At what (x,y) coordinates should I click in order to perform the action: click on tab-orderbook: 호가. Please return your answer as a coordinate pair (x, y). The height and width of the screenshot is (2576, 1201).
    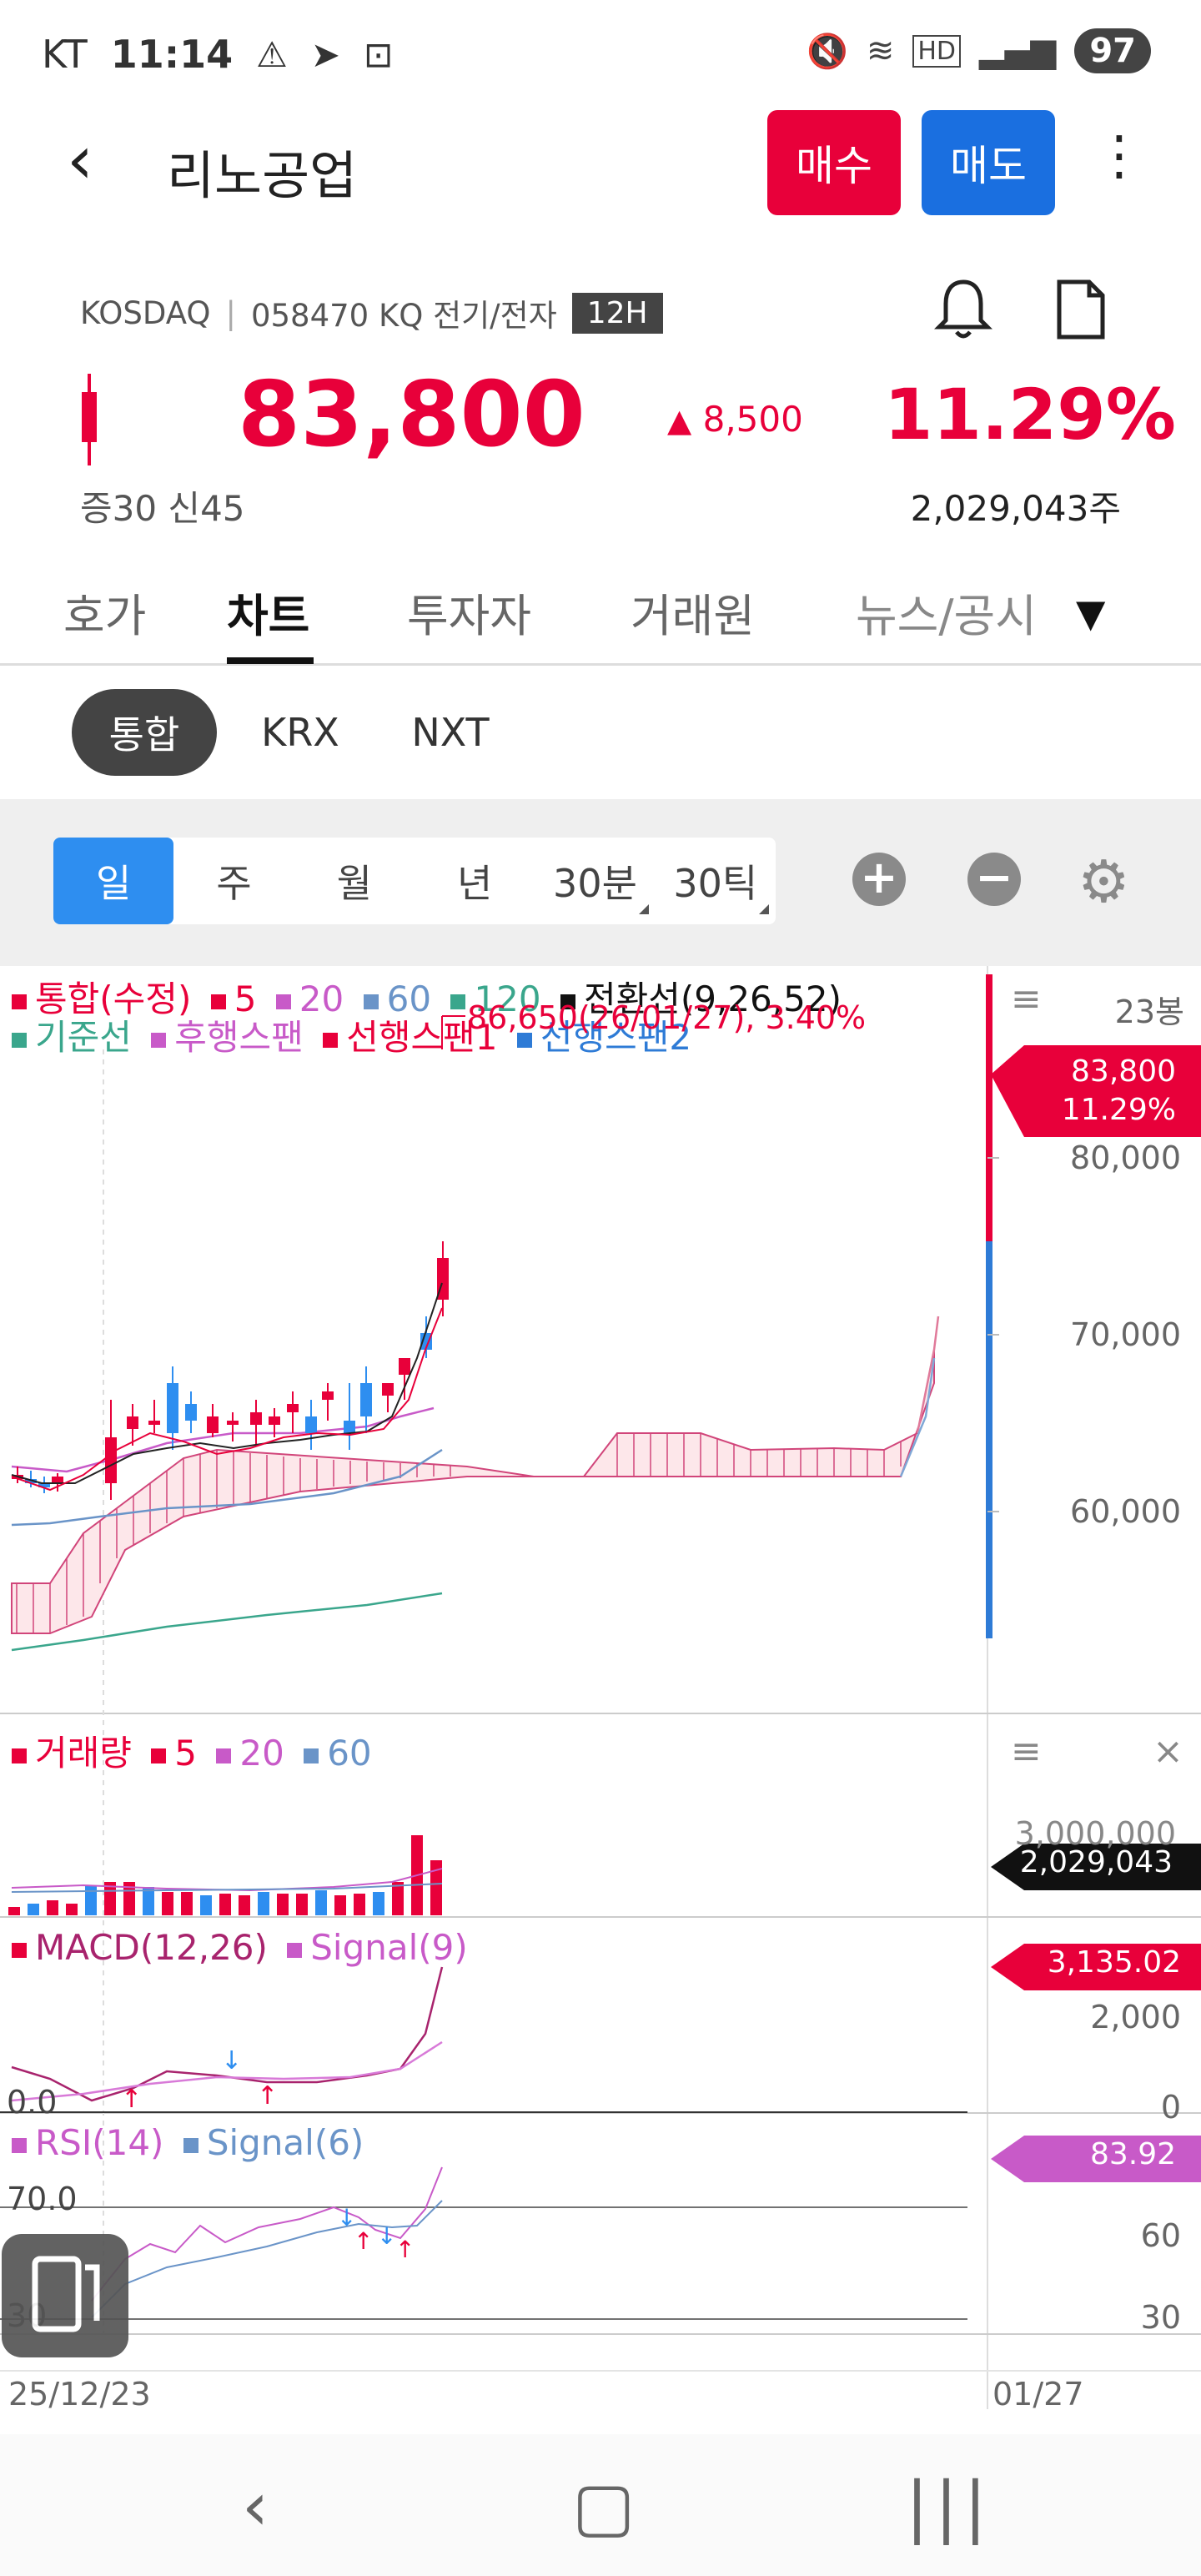
    Looking at the image, I should click on (105, 616).